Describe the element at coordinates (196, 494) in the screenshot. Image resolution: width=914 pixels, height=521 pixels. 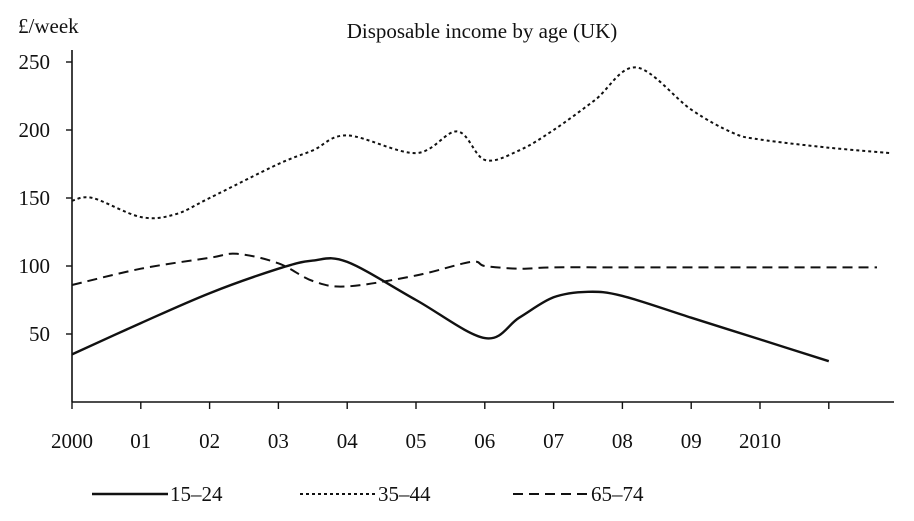
I see `legend-label-1: 15–24` at that location.